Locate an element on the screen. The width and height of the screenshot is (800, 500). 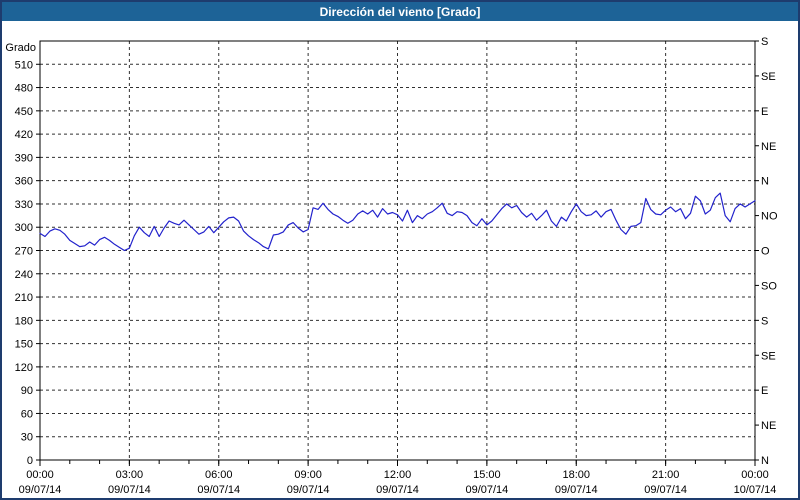
y-axis-tick-label: 60 is located at coordinates (27, 414).